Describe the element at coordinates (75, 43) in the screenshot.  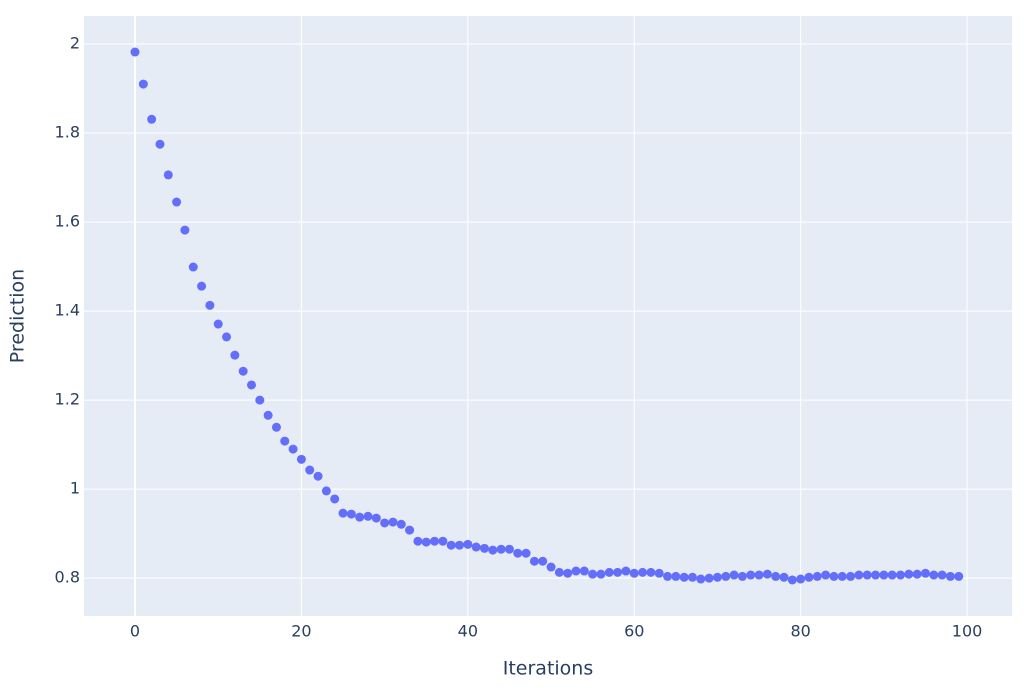
I see `y-tick-label: 2` at that location.